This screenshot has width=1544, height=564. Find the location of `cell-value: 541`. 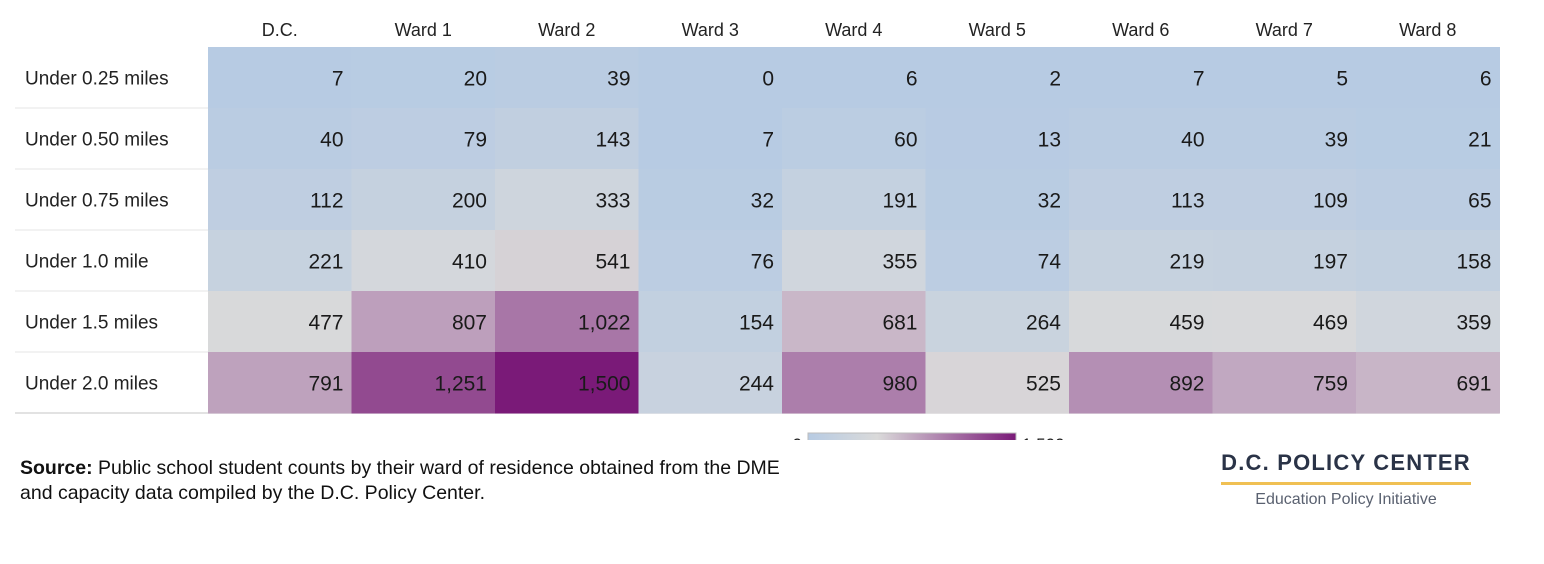

cell-value: 541 is located at coordinates (612, 262).